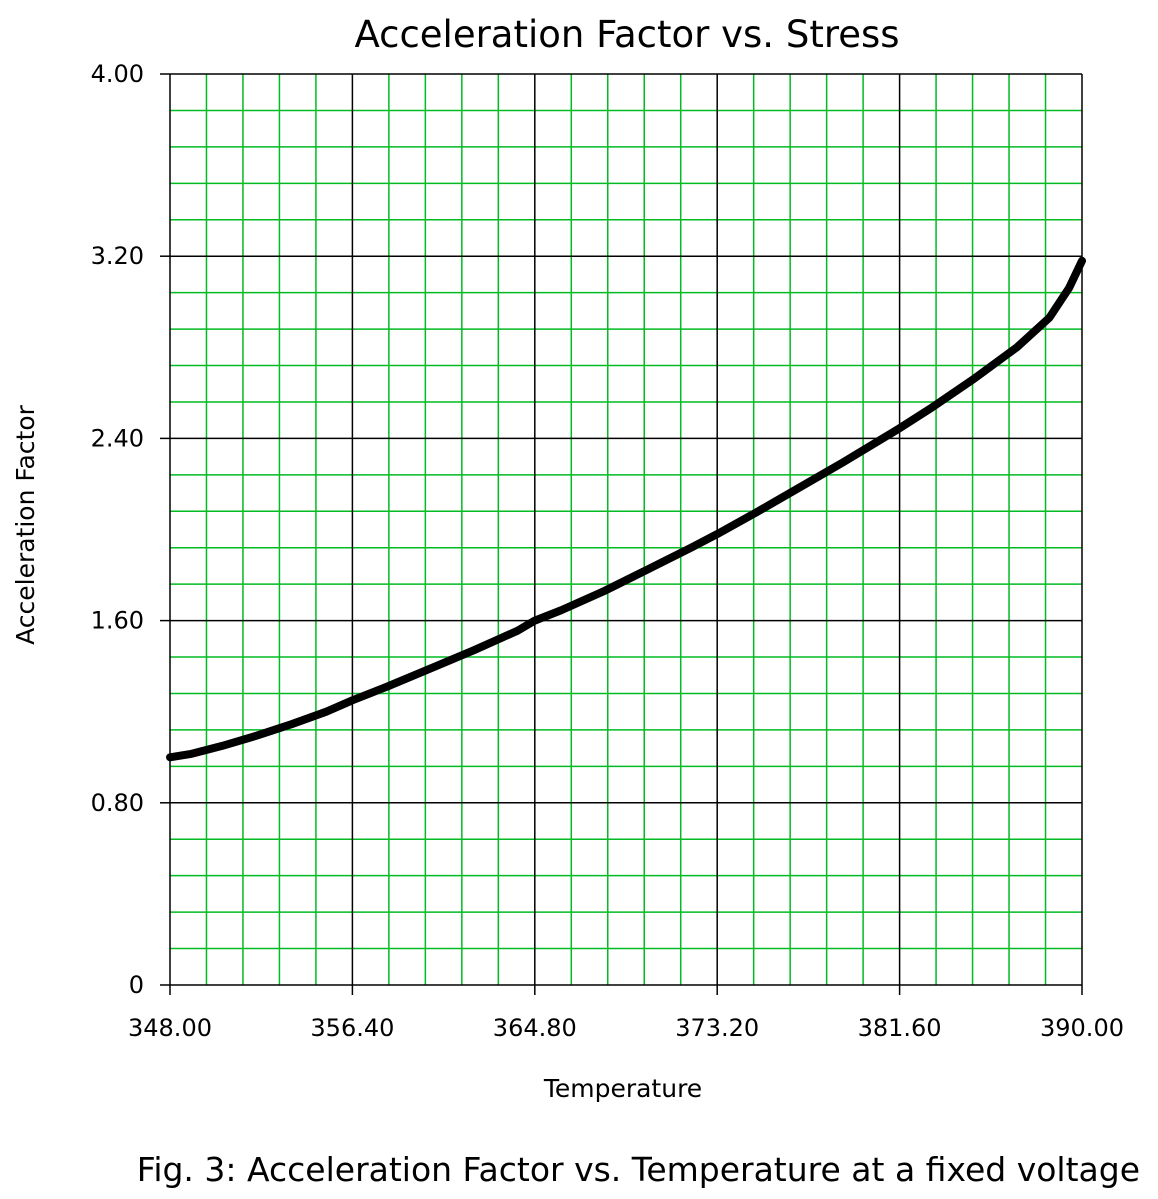 Image resolution: width=1158 pixels, height=1199 pixels. Describe the element at coordinates (25, 524) in the screenshot. I see `y-axis-label: Acceleration Factor` at that location.